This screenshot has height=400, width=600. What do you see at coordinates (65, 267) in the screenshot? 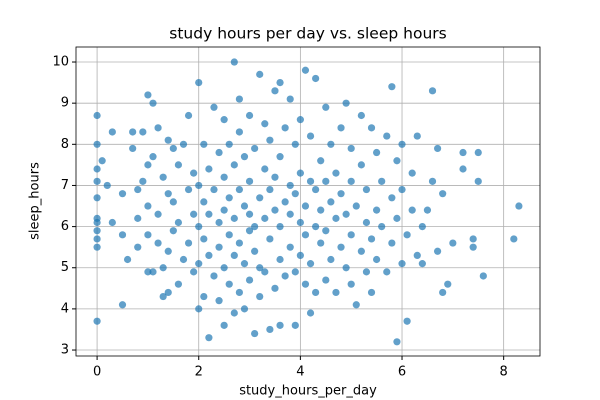
I see `y-tick-label: 5` at bounding box center [65, 267].